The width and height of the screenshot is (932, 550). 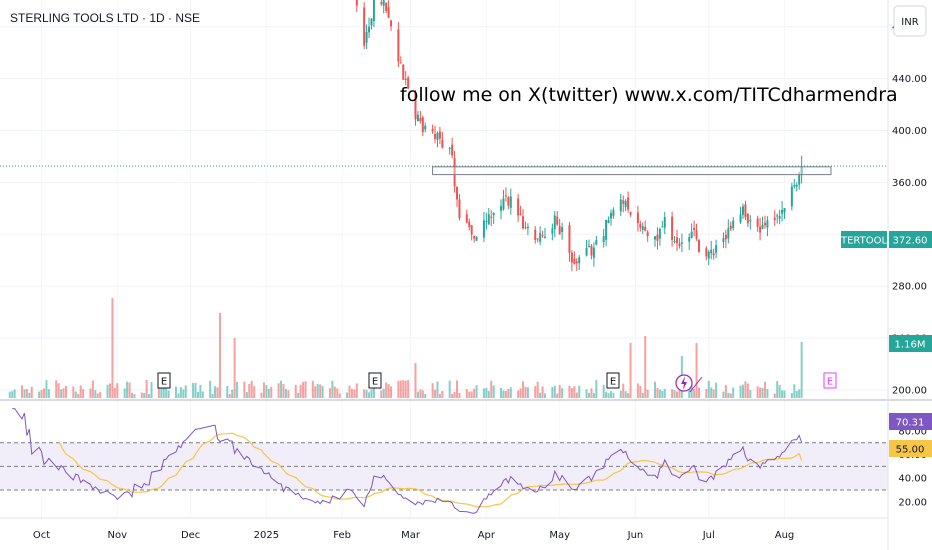 I want to click on symbol-price-tag: STERTOOLS 372.60, so click(x=883, y=239).